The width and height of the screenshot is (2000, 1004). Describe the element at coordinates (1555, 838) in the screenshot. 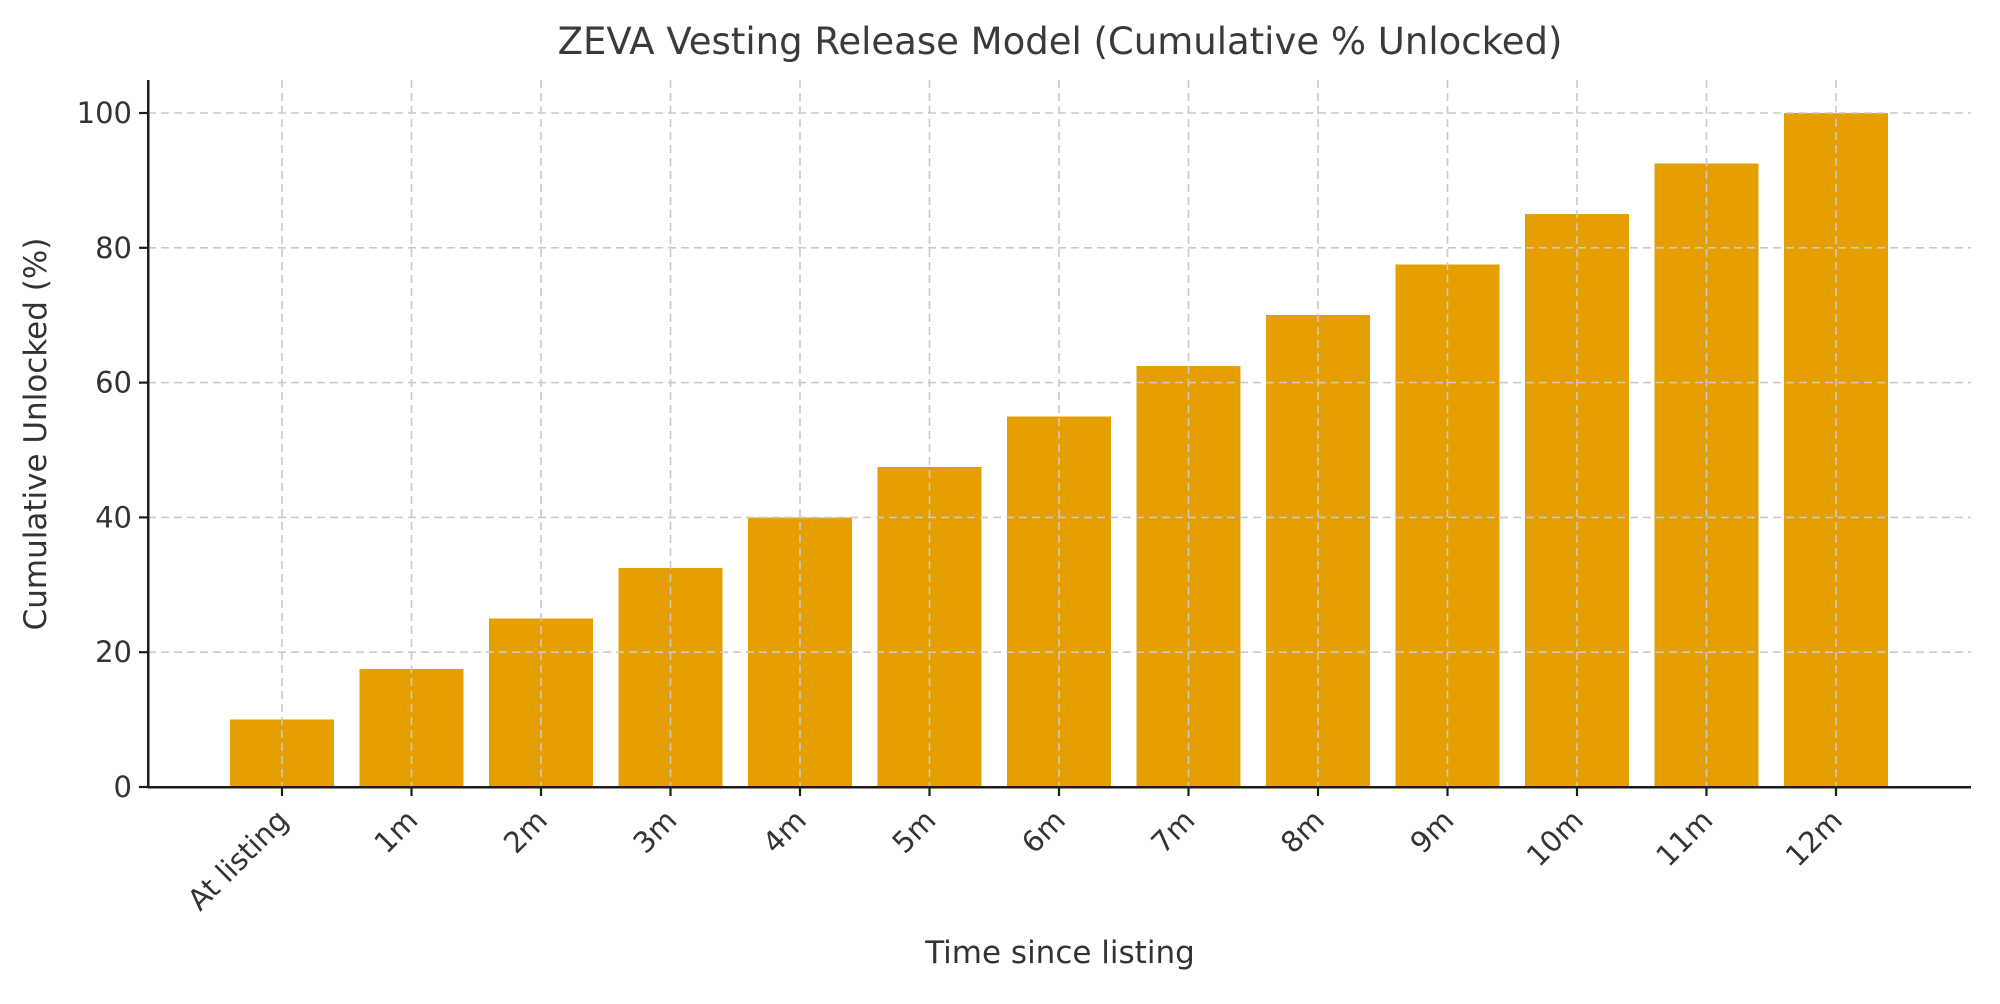

I see `x-tick-label: 10m` at that location.